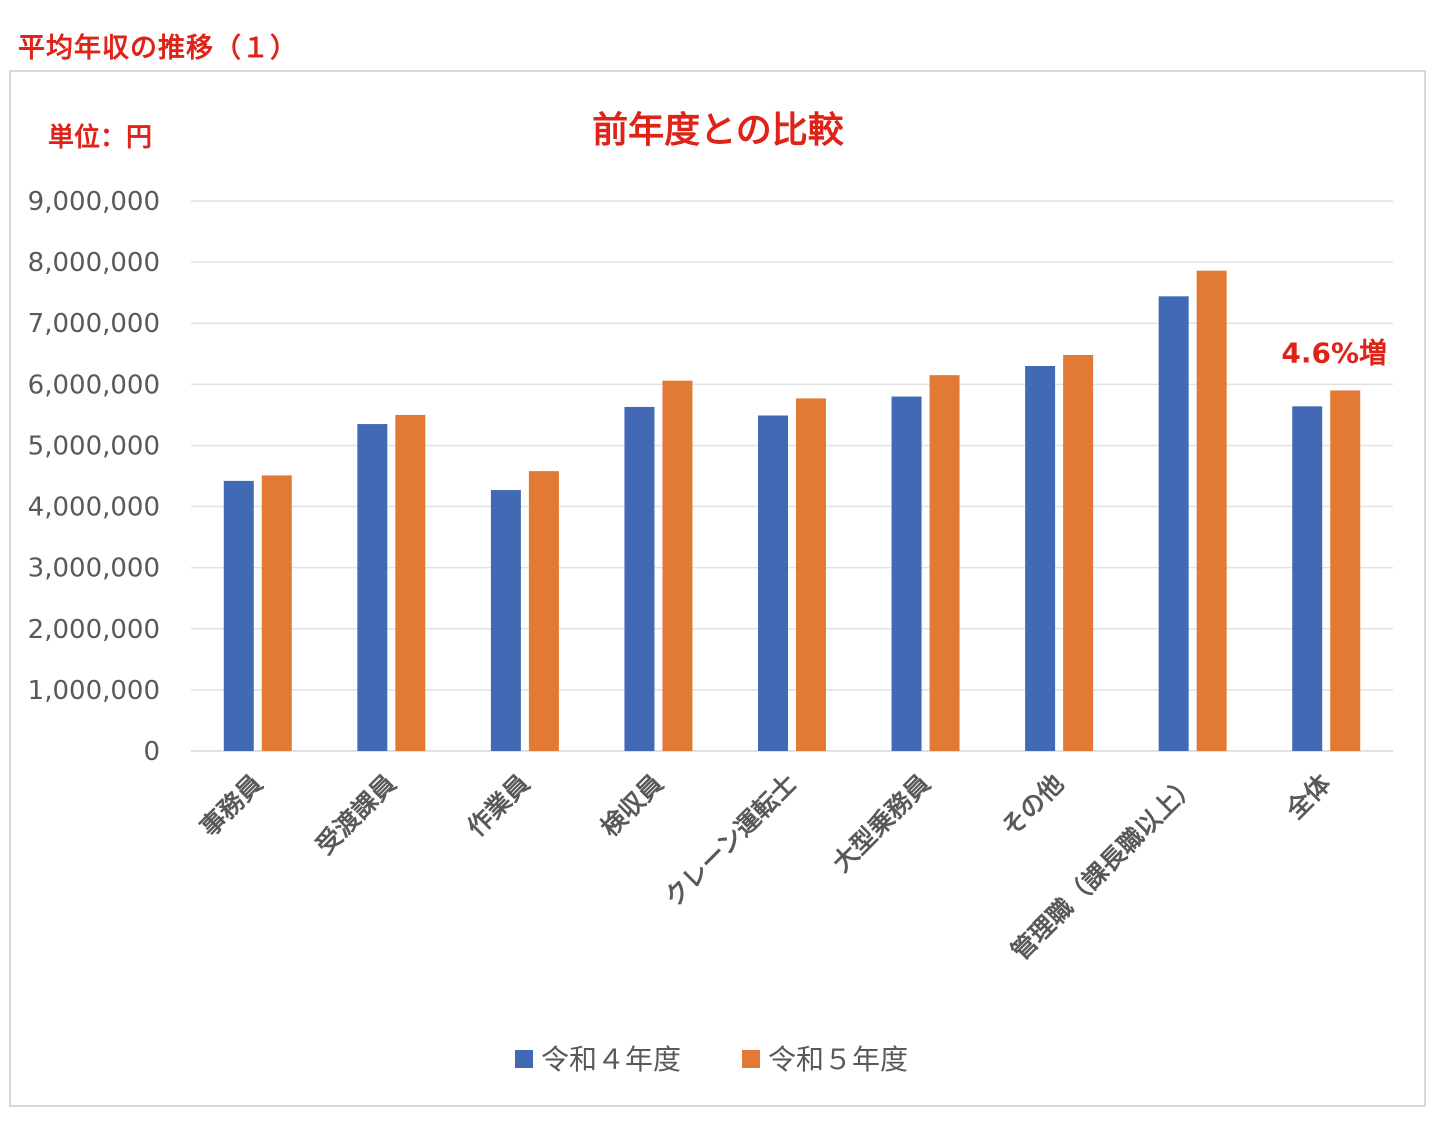 Image resolution: width=1440 pixels, height=1127 pixels. I want to click on legend: 令和４年度 令和５年度, so click(711, 1059).